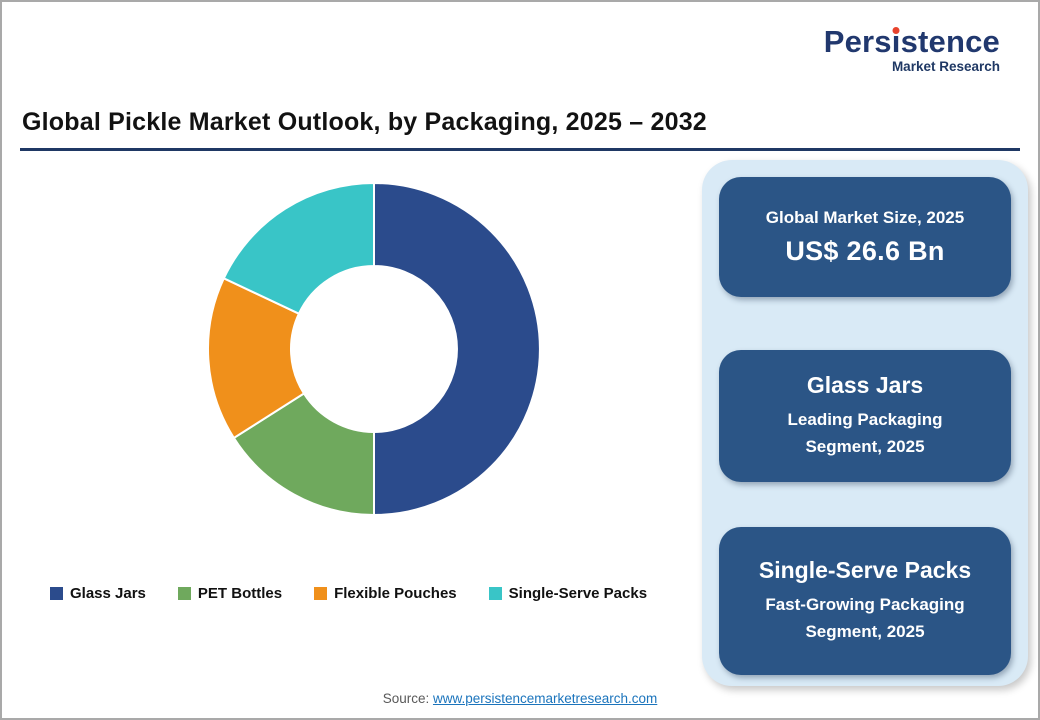 This screenshot has width=1040, height=720. Describe the element at coordinates (303, 454) in the screenshot. I see `donut-slice-pet-bottles` at that location.